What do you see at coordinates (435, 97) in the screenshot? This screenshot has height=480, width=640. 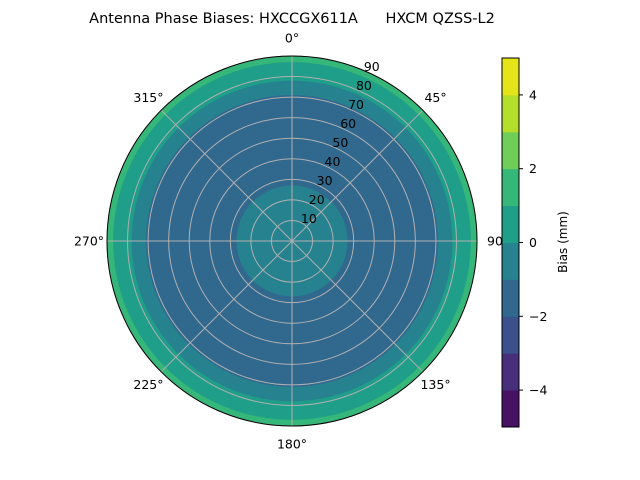 I see `angular-tick-label: 45°` at bounding box center [435, 97].